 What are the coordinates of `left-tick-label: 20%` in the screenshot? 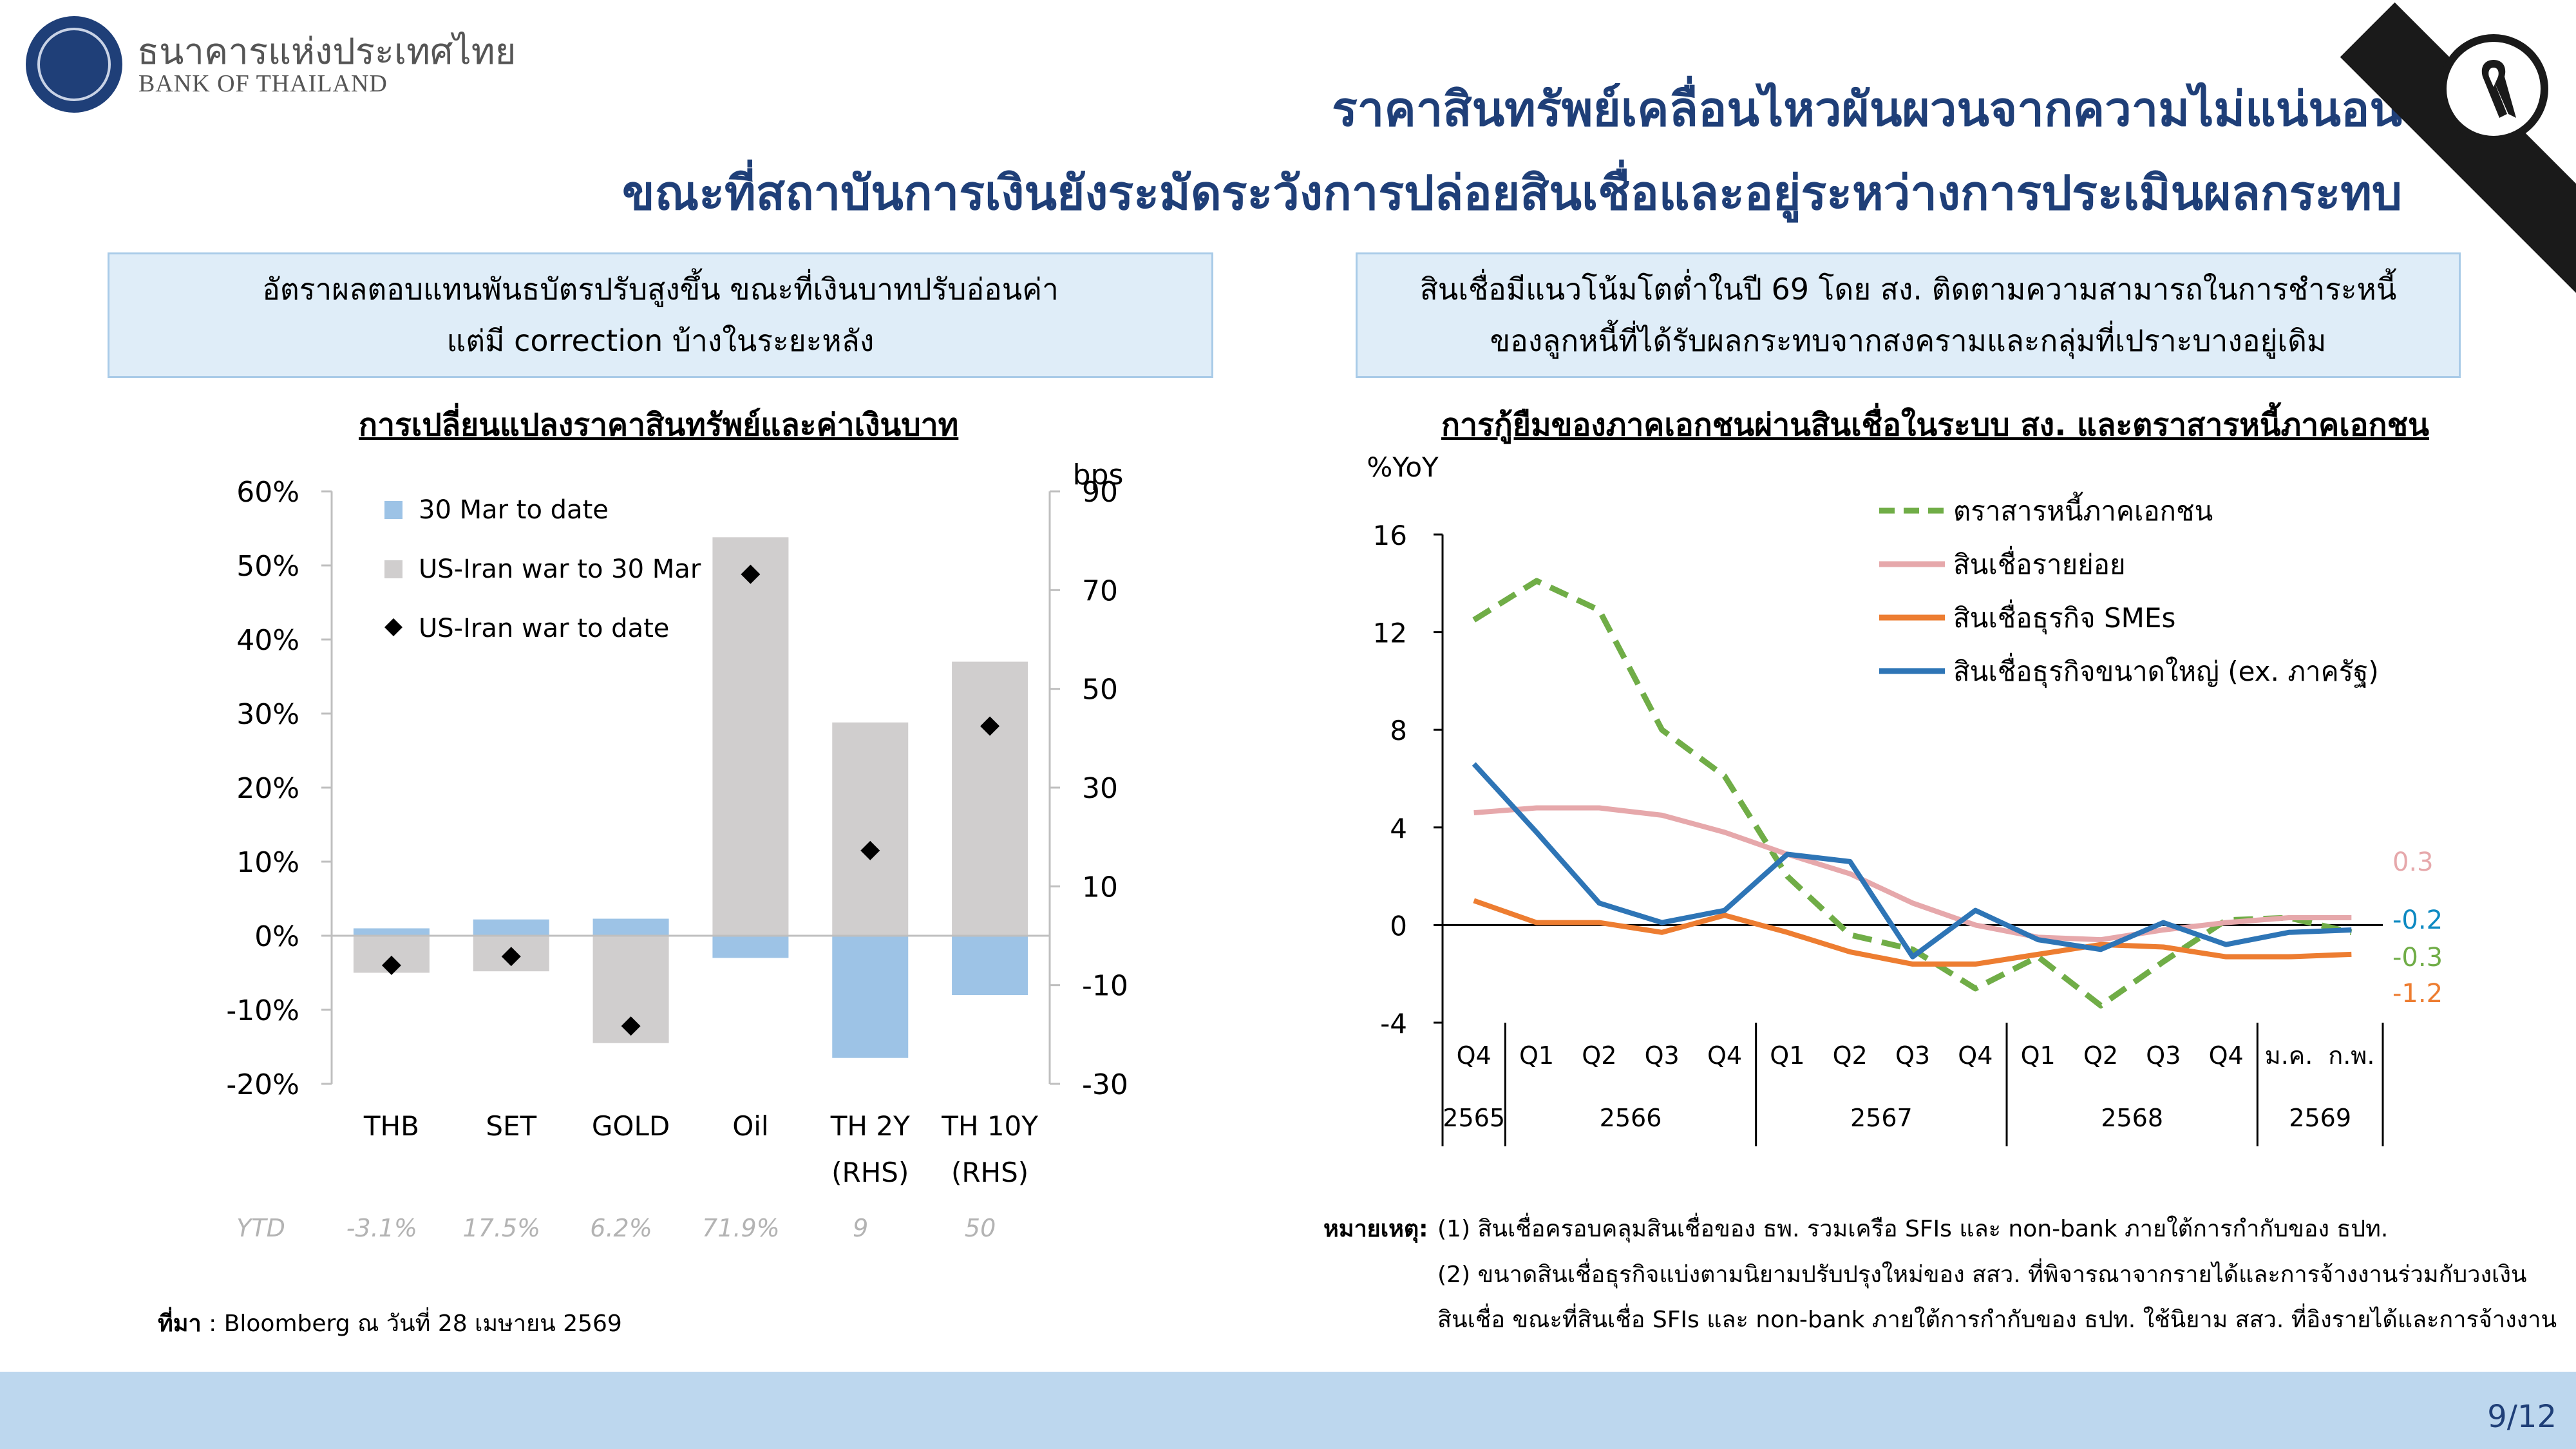 It's located at (267, 788).